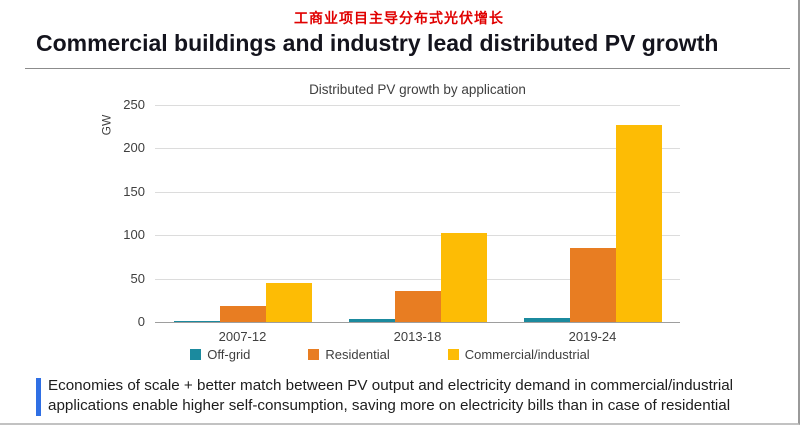 The width and height of the screenshot is (800, 425). What do you see at coordinates (106, 125) in the screenshot?
I see `y-axis-label: GW` at bounding box center [106, 125].